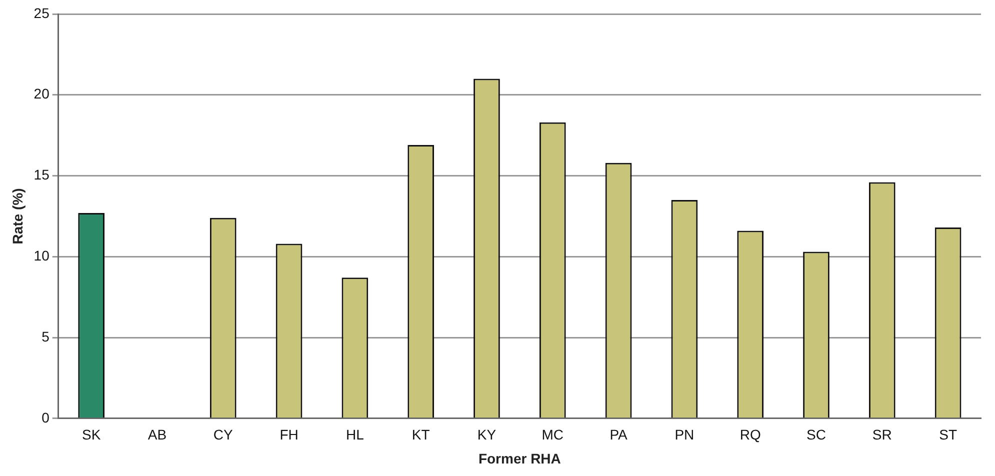 The height and width of the screenshot is (476, 995). Describe the element at coordinates (223, 434) in the screenshot. I see `x-tick-label: CY` at that location.